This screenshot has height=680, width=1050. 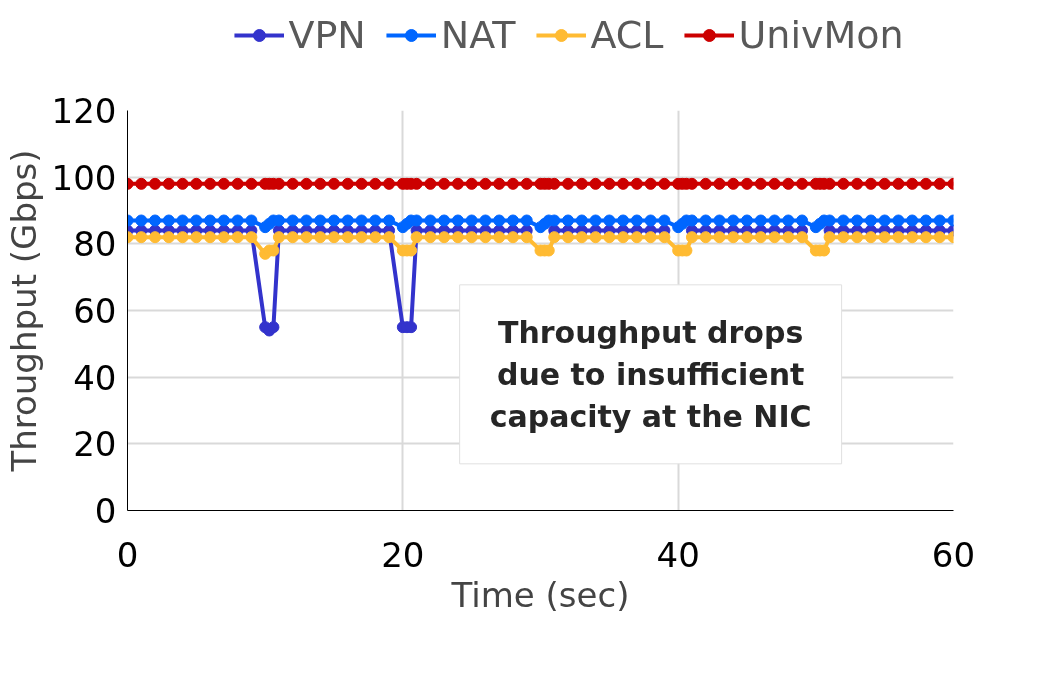 What do you see at coordinates (95, 377) in the screenshot?
I see `y-tick-label: 40` at bounding box center [95, 377].